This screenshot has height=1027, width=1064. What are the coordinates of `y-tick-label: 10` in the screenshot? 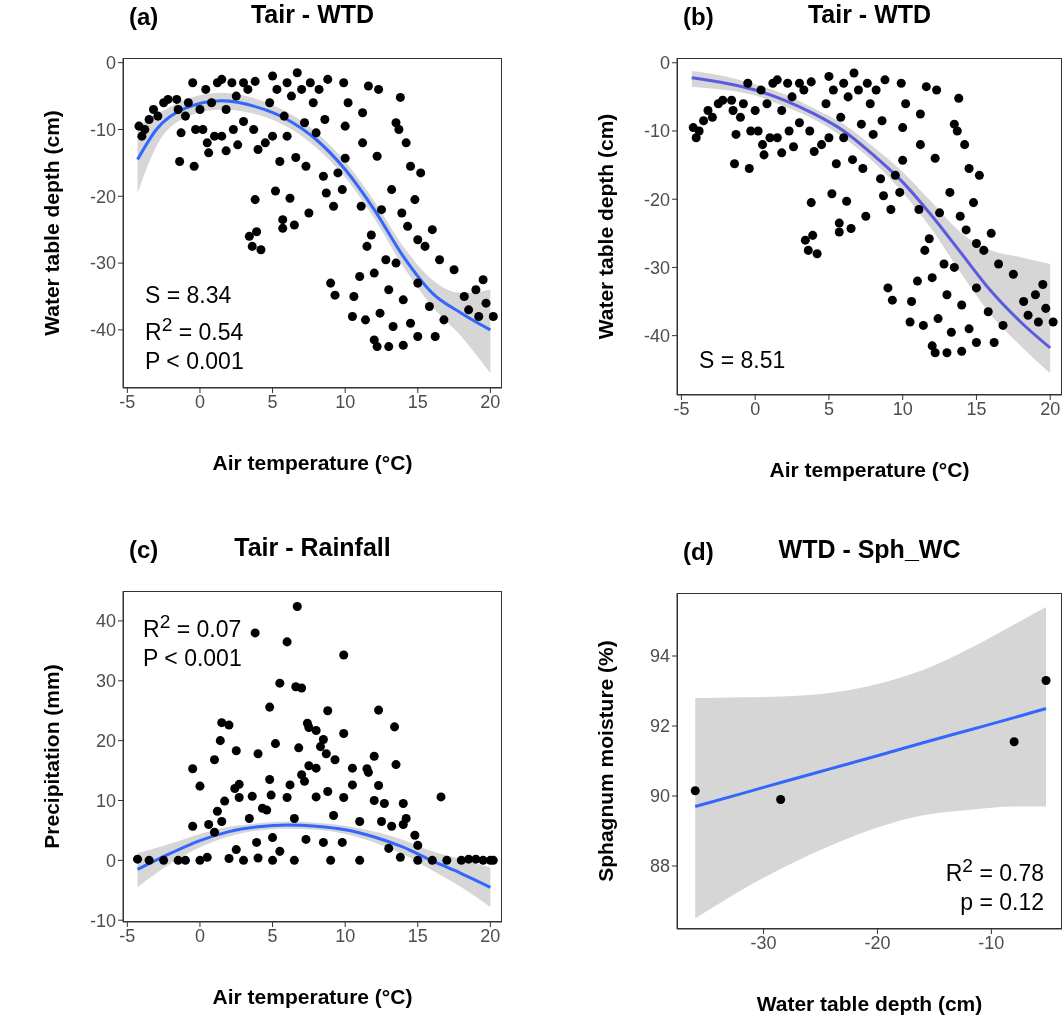 It's located at (105, 800).